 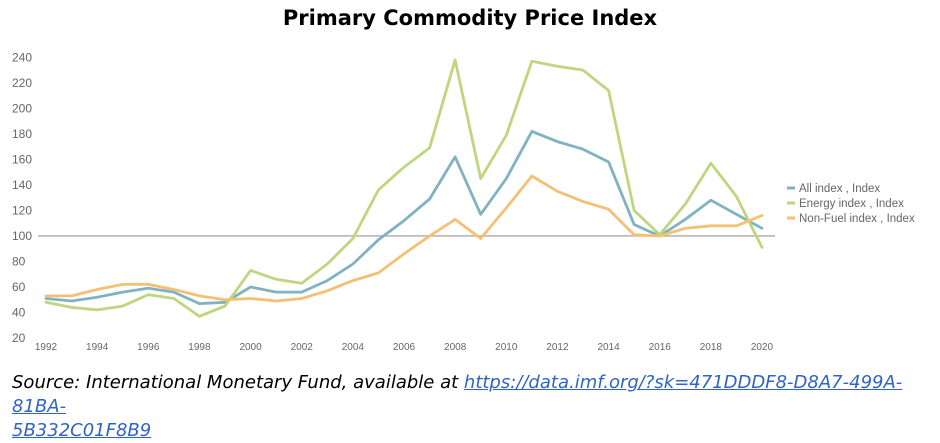 What do you see at coordinates (839, 189) in the screenshot?
I see `legend-label-0: All index , Index` at bounding box center [839, 189].